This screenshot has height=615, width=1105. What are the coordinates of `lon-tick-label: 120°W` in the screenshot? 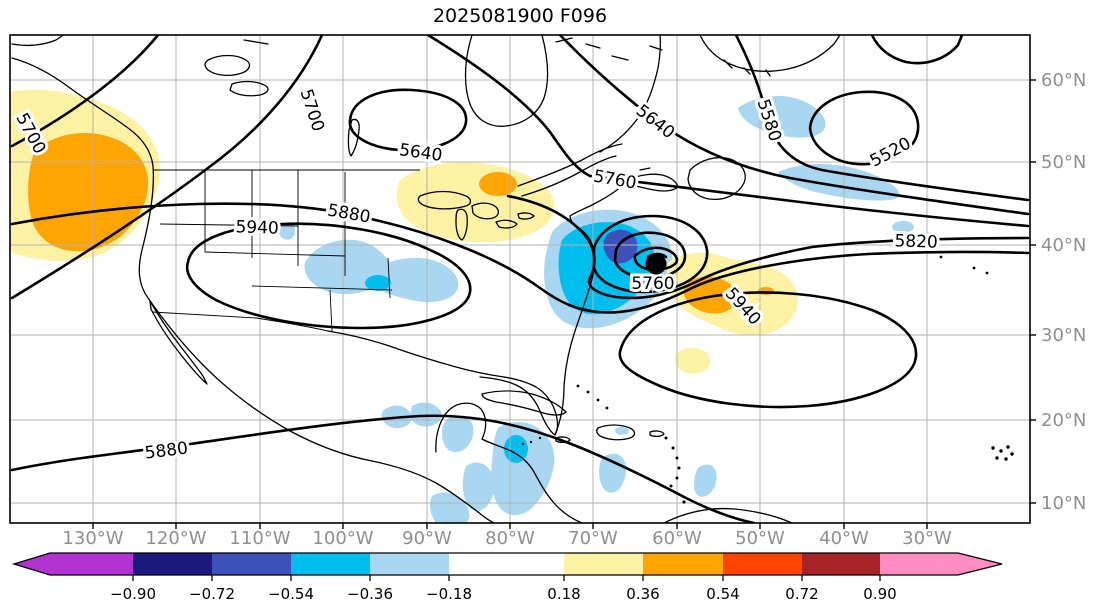 It's located at (175, 538).